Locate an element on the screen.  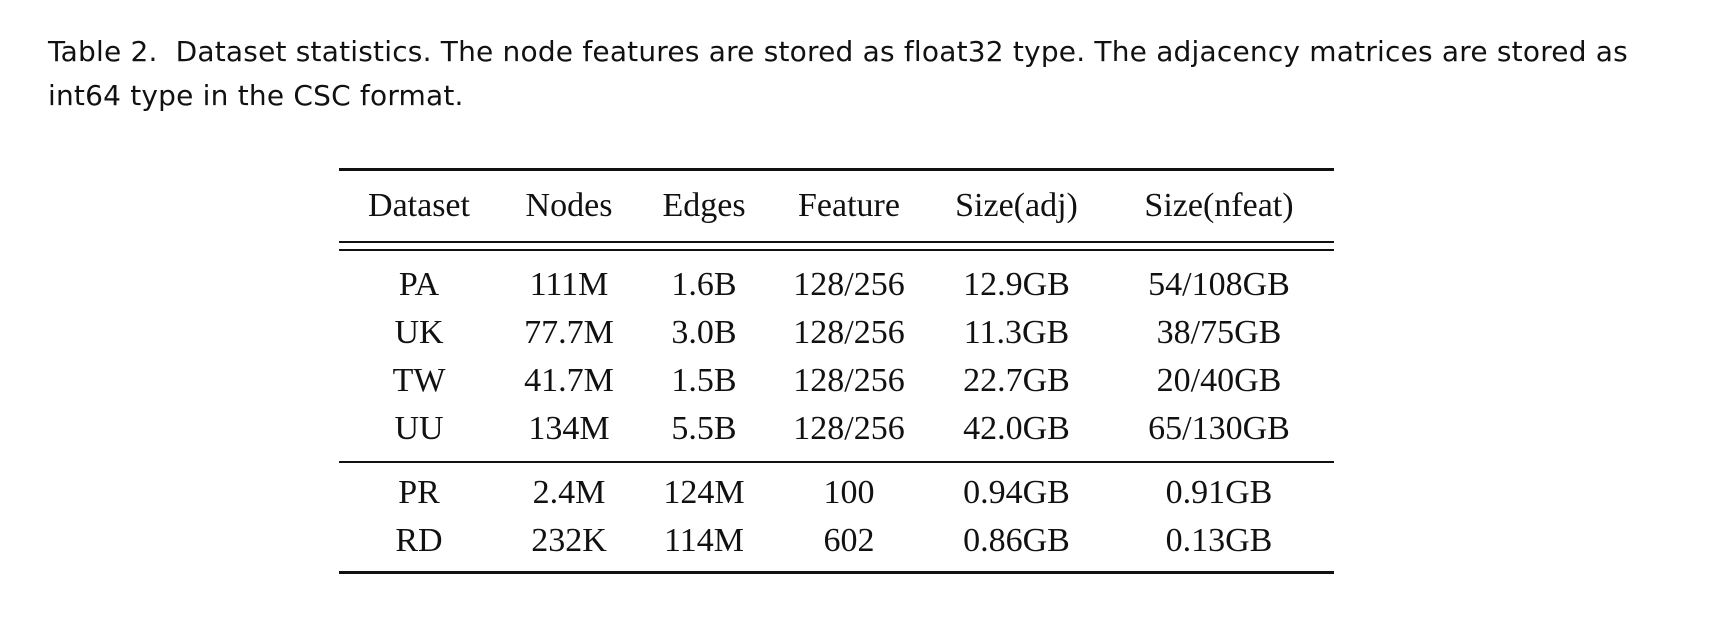
header-edges: Edges is located at coordinates (704, 205).